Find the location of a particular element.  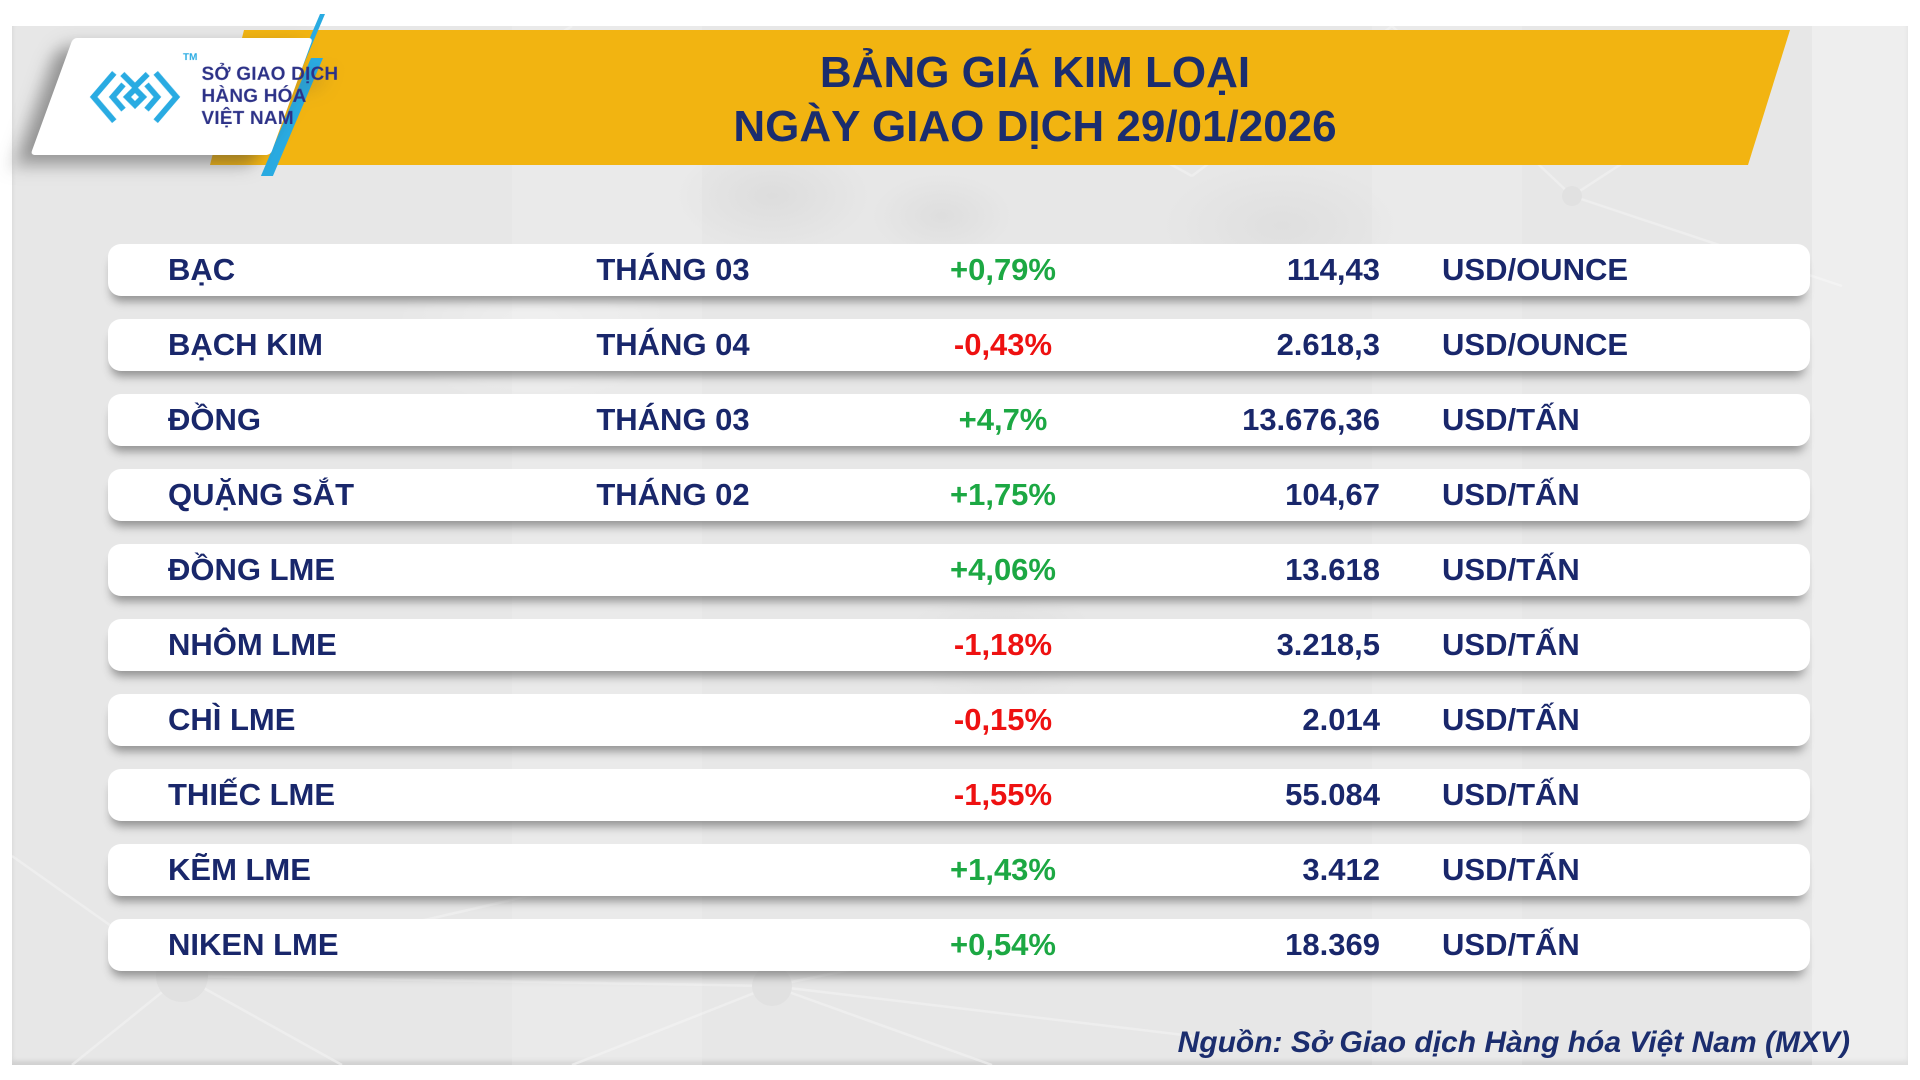

commodity-name: KẼM LME is located at coordinates (239, 869).